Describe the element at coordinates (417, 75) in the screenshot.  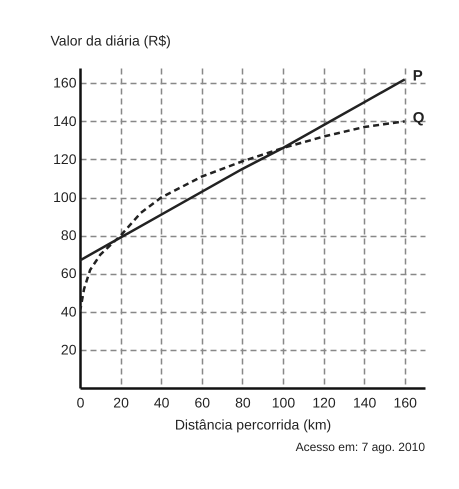
I see `series-label: P` at that location.